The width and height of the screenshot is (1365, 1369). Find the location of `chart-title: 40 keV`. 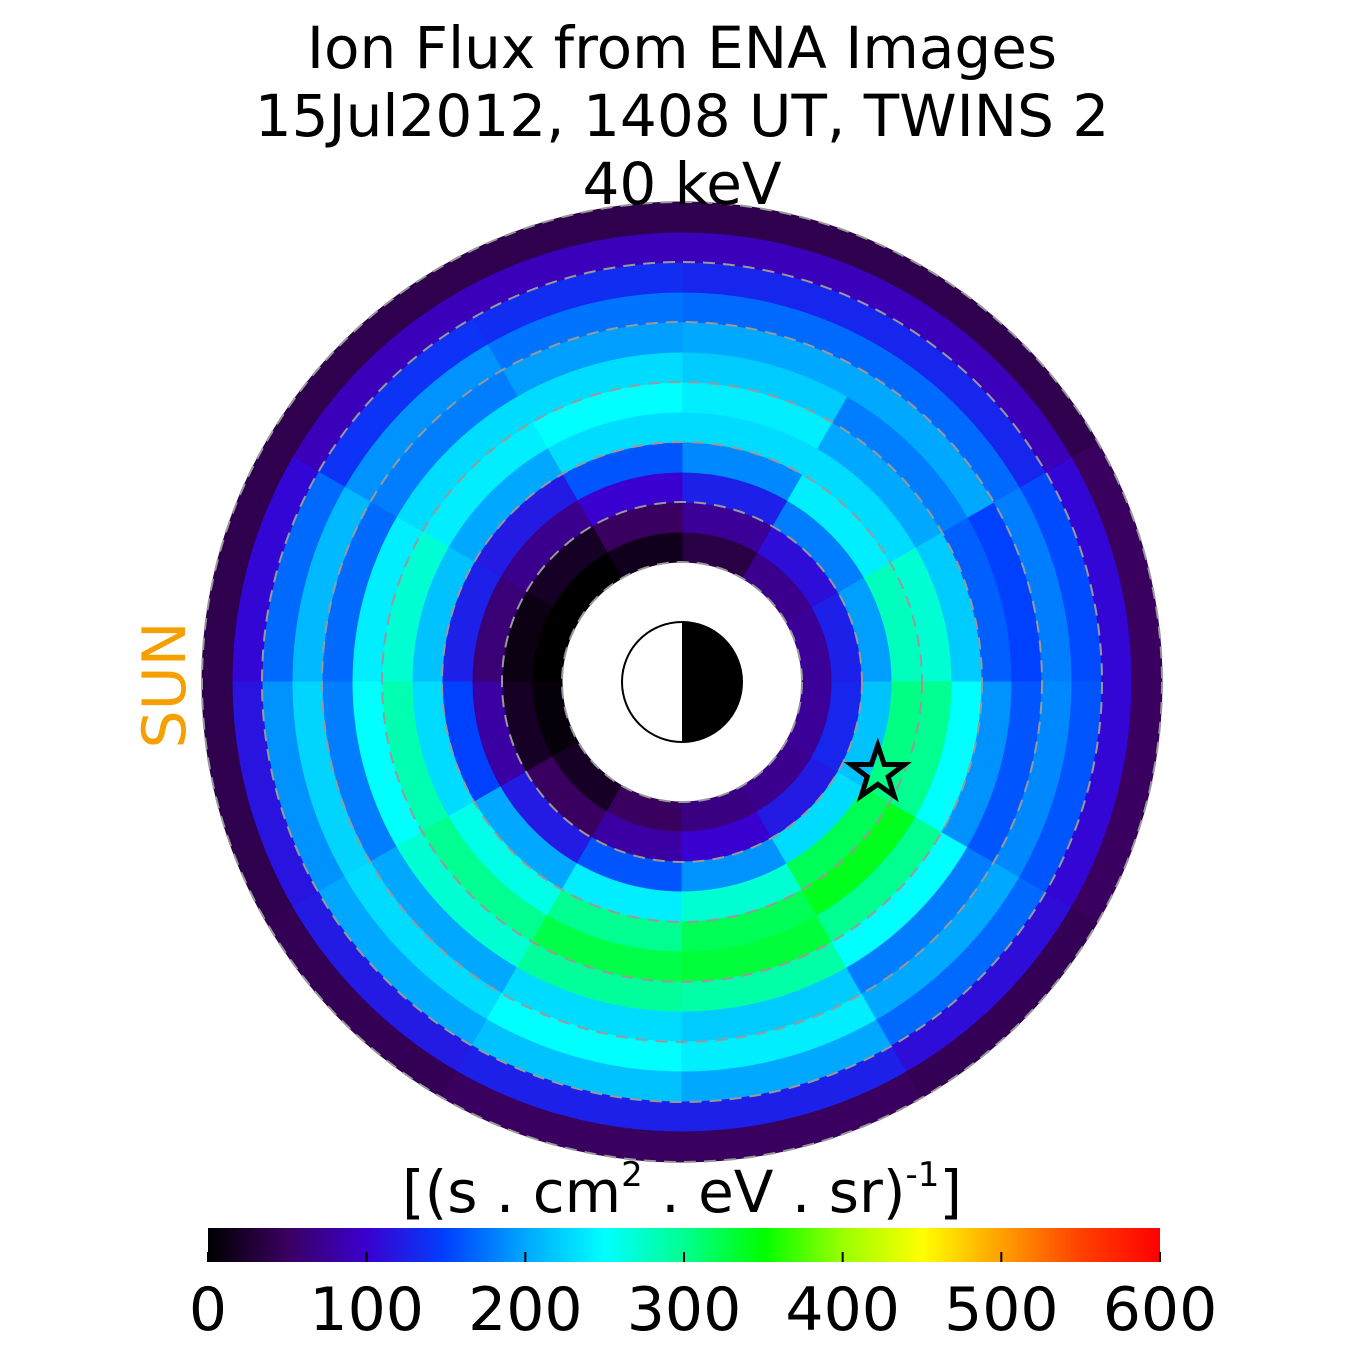

chart-title: 40 keV is located at coordinates (681, 184).